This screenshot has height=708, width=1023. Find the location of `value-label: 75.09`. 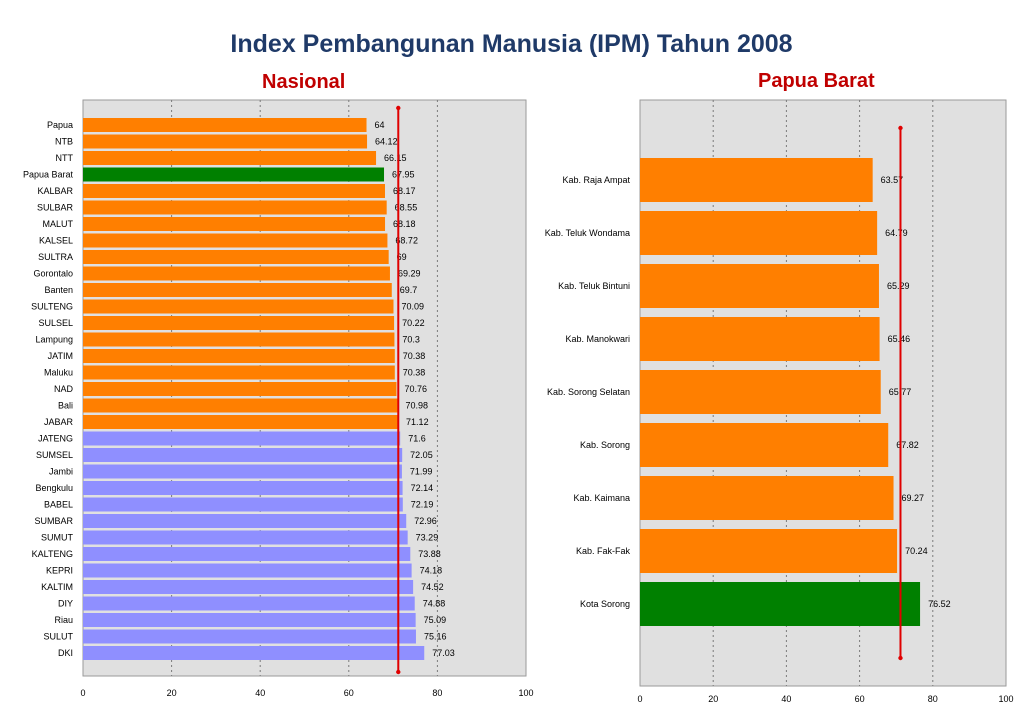

value-label: 75.09 is located at coordinates (435, 620).